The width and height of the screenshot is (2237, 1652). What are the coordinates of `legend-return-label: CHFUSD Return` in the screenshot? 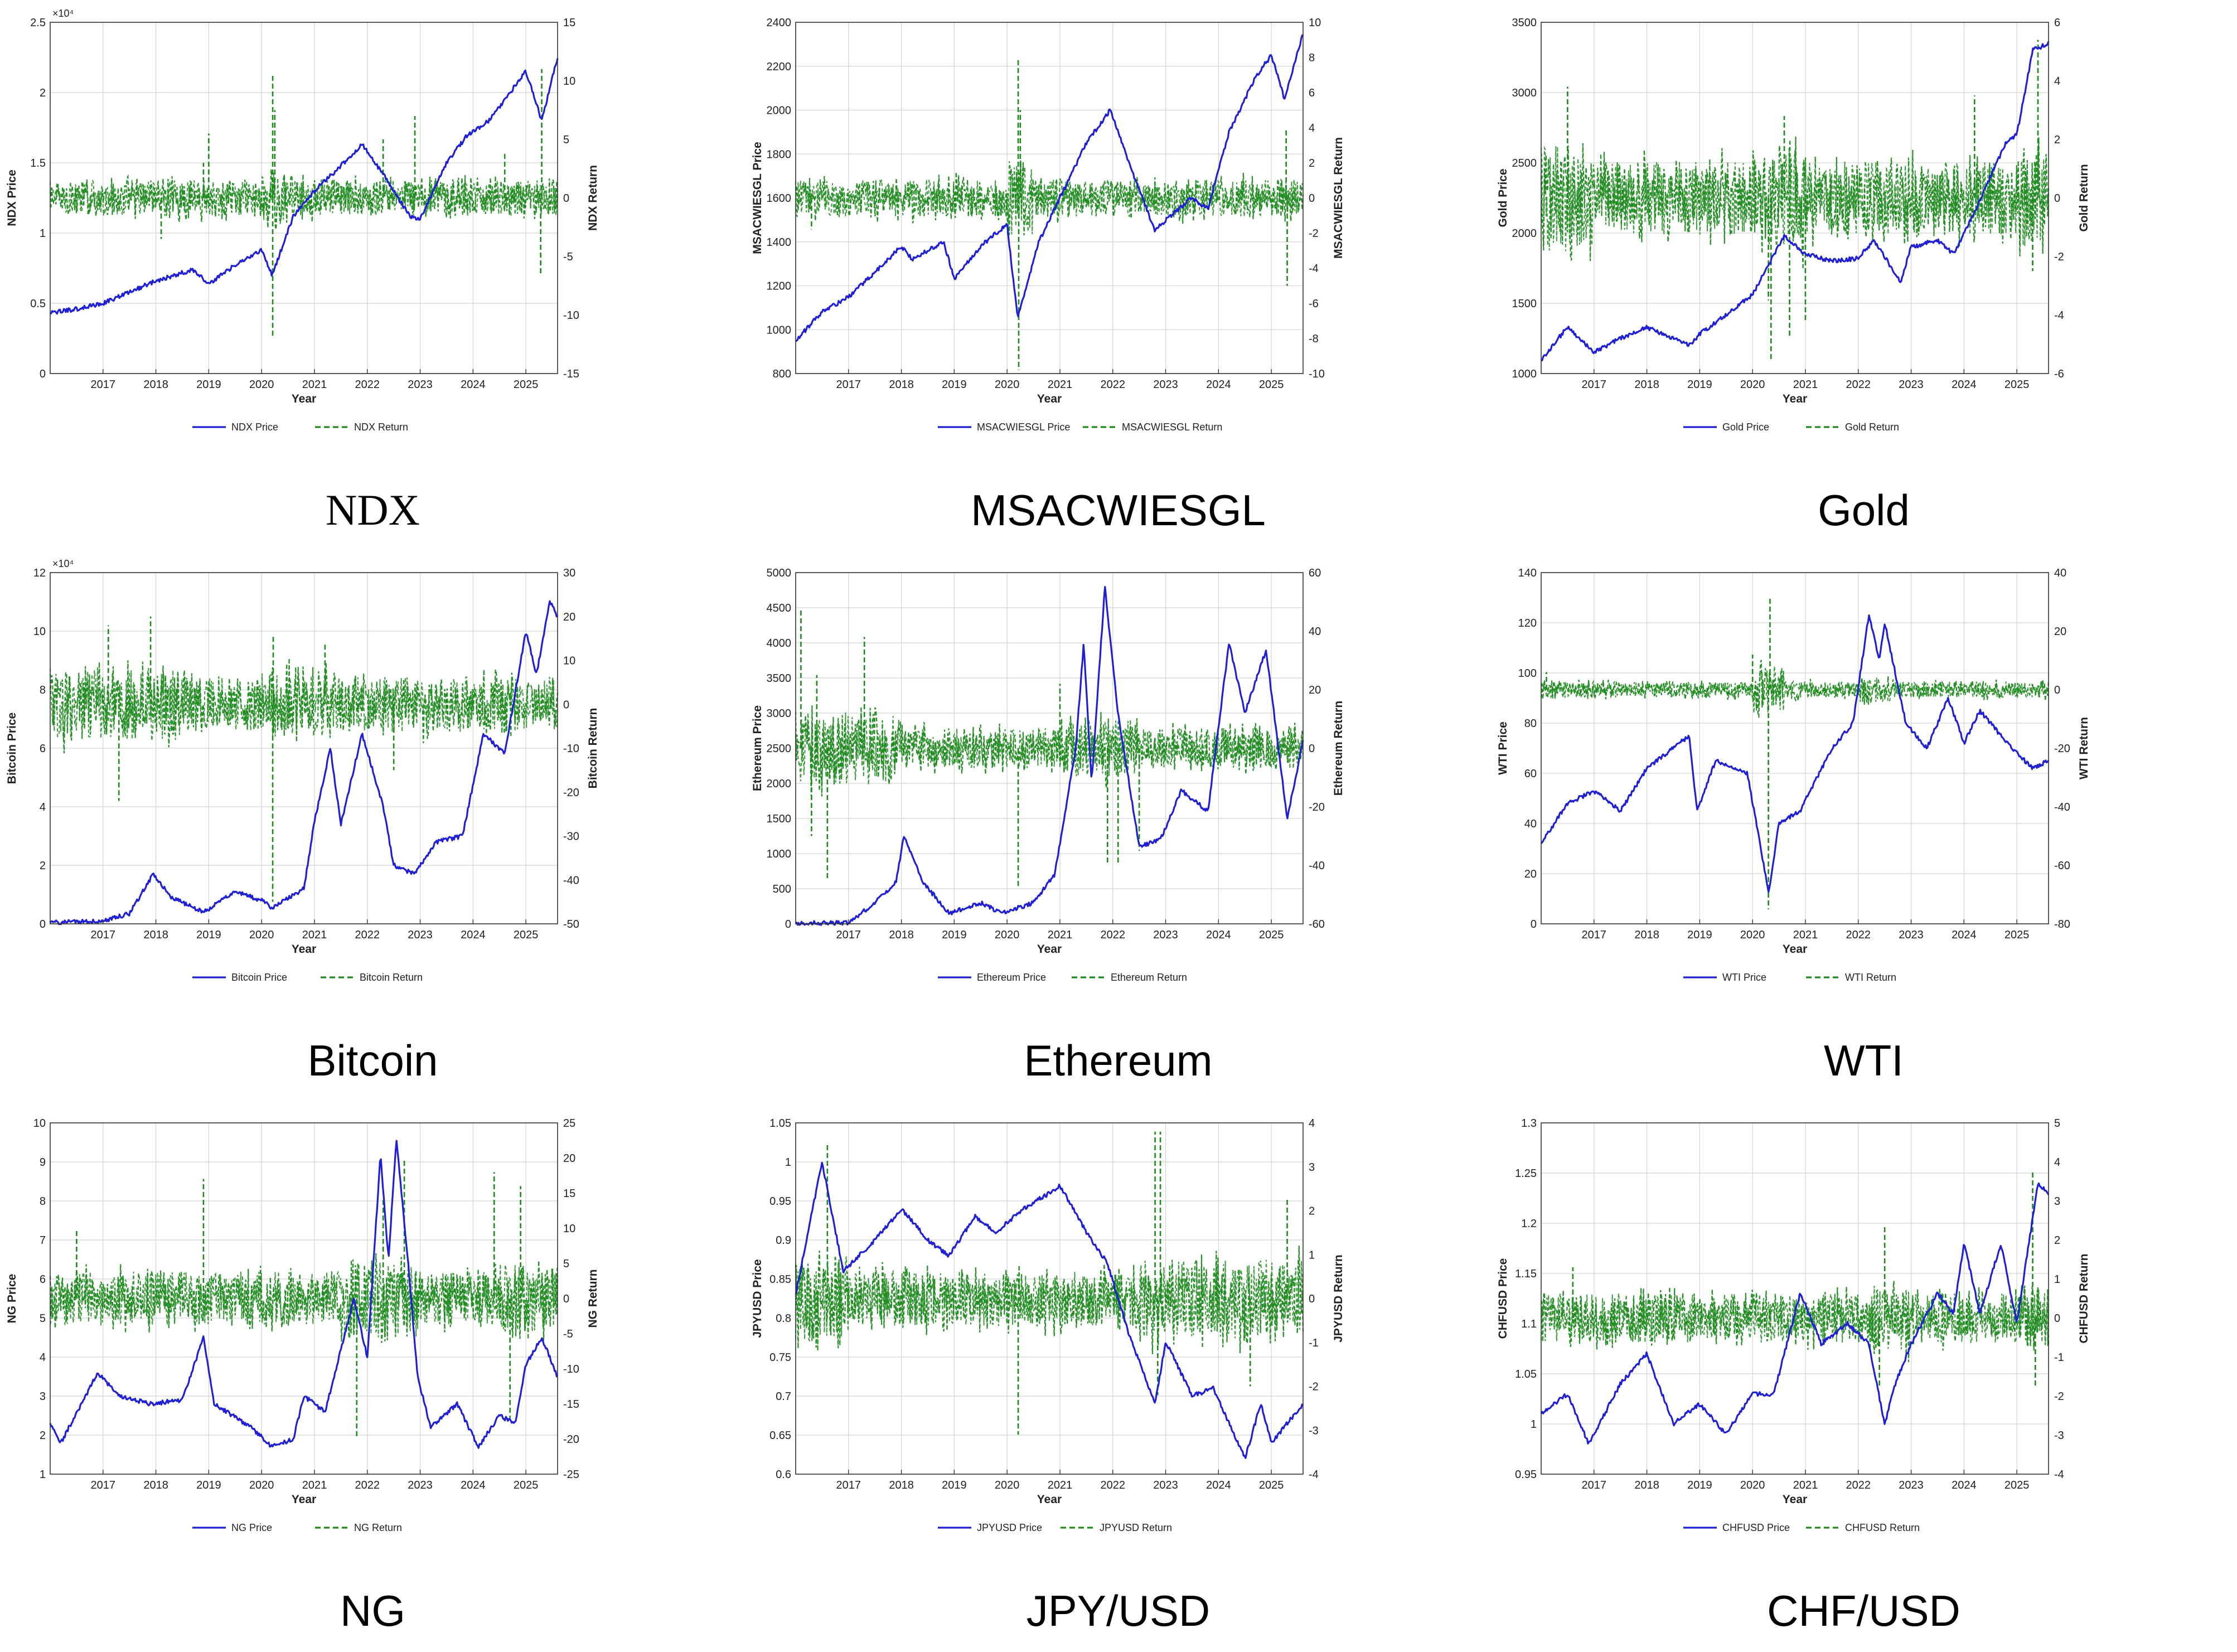 It's located at (1882, 1527).